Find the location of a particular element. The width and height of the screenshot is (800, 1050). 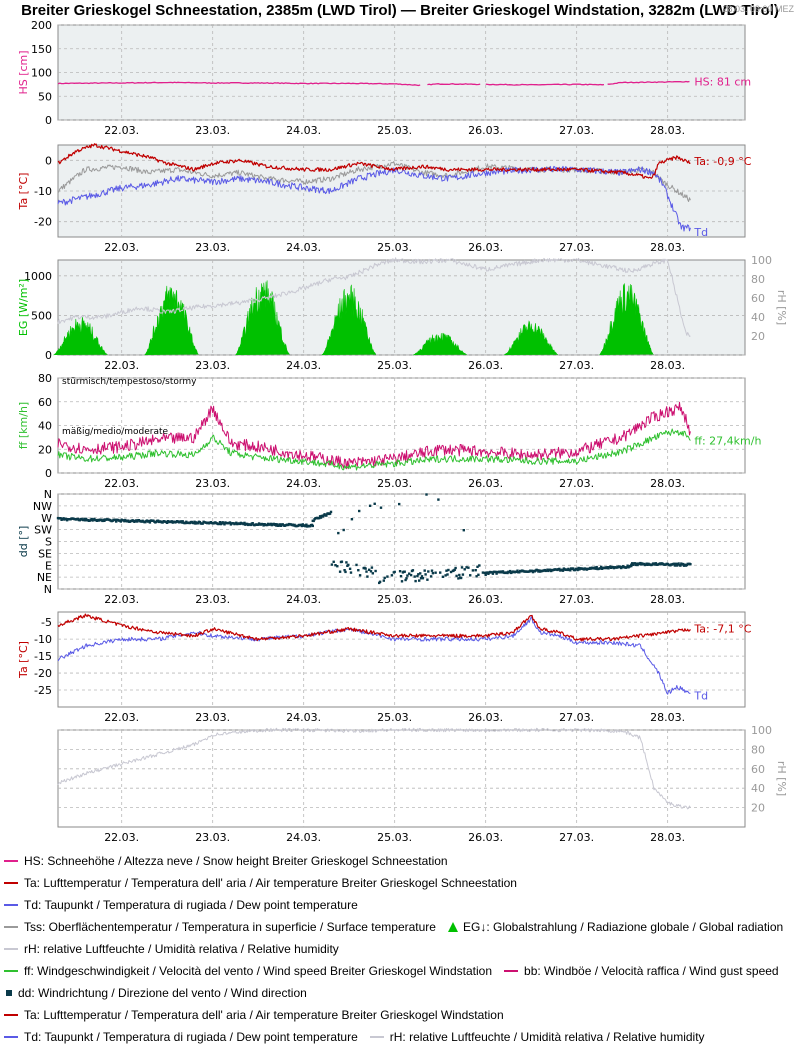

y-axis-label: Ta [°C] is located at coordinates (23, 660).